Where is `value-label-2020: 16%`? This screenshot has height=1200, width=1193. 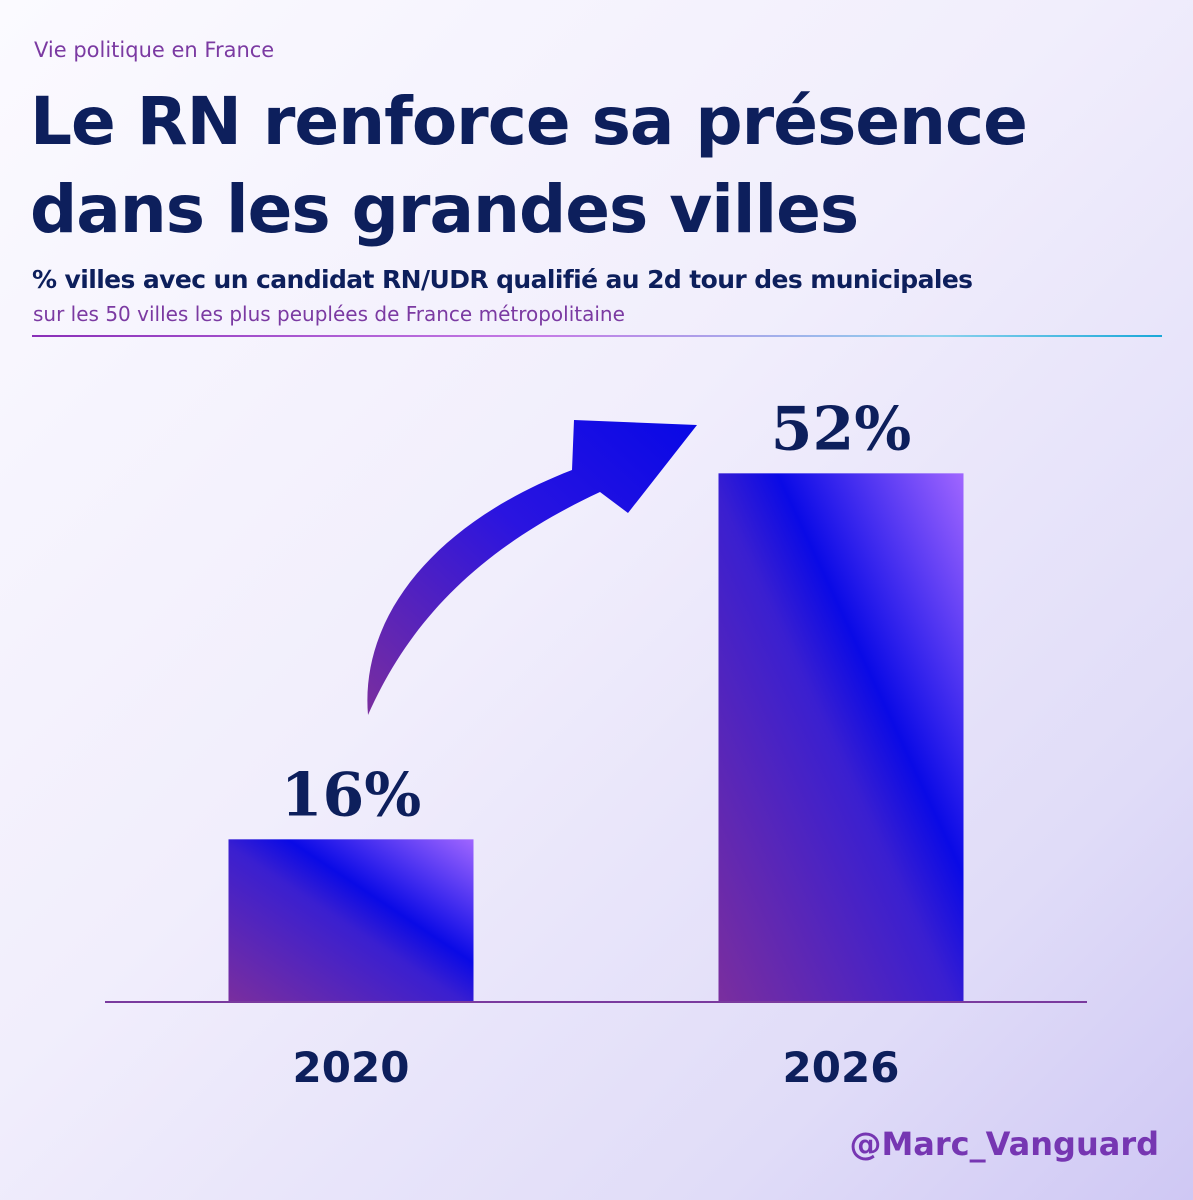 value-label-2020: 16% is located at coordinates (351, 795).